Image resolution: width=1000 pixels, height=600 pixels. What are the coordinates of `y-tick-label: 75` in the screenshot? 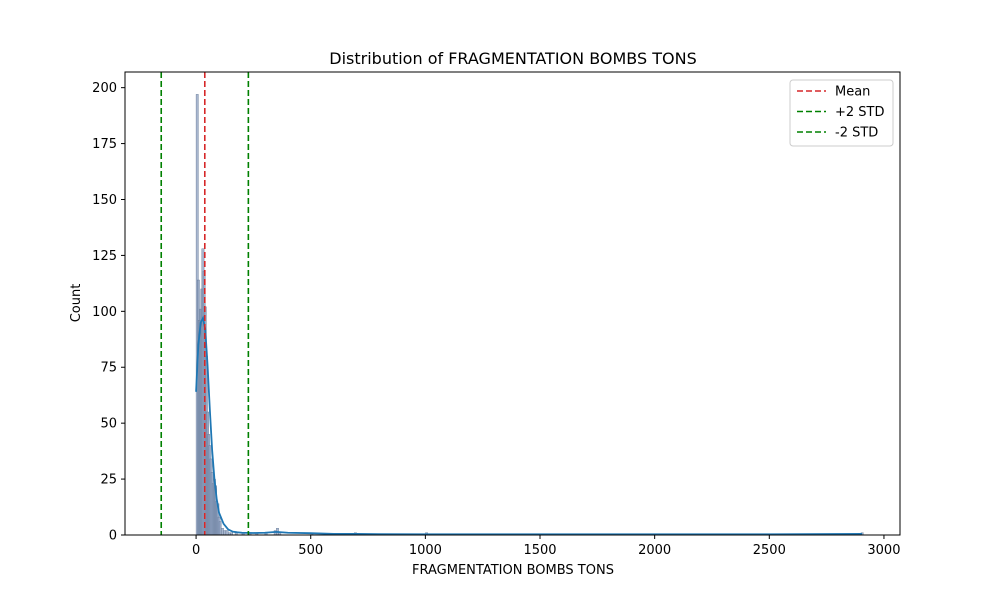 It's located at (108, 368).